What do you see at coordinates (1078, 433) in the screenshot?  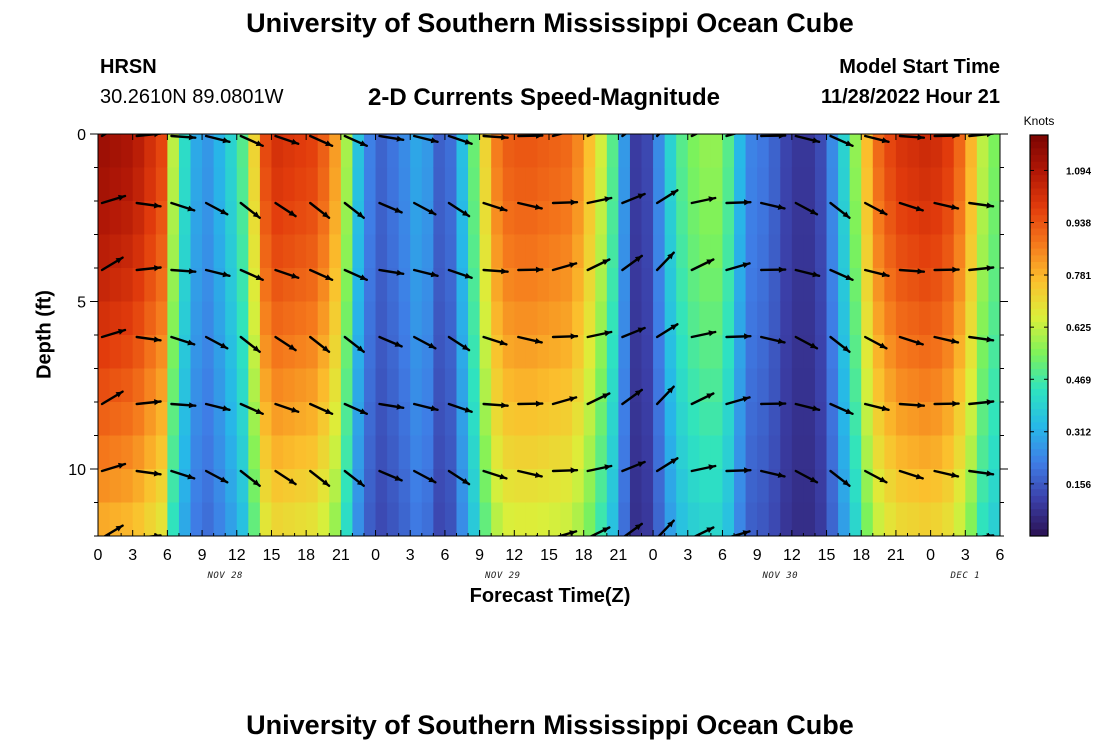 I see `colorbar-tick-label: 0.312` at bounding box center [1078, 433].